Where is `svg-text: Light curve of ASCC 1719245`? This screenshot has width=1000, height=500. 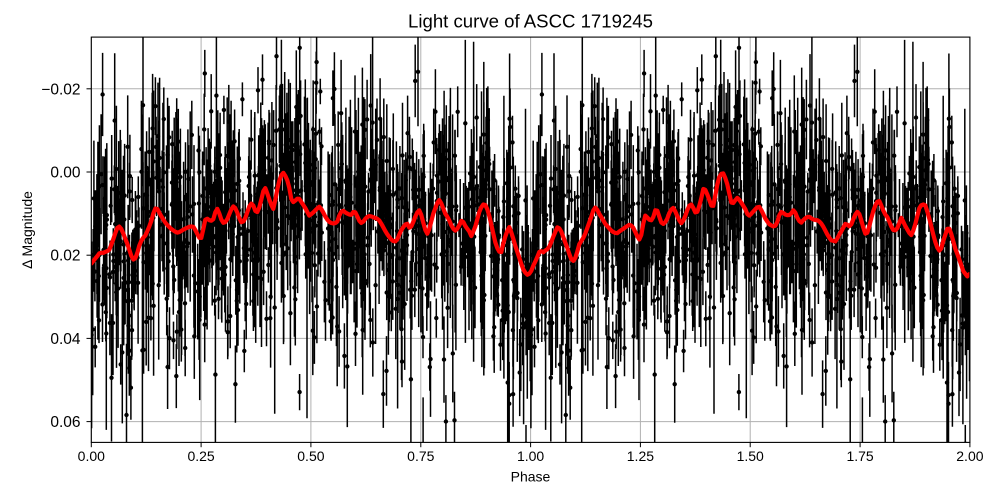 svg-text: Light curve of ASCC 1719245 is located at coordinates (530, 21).